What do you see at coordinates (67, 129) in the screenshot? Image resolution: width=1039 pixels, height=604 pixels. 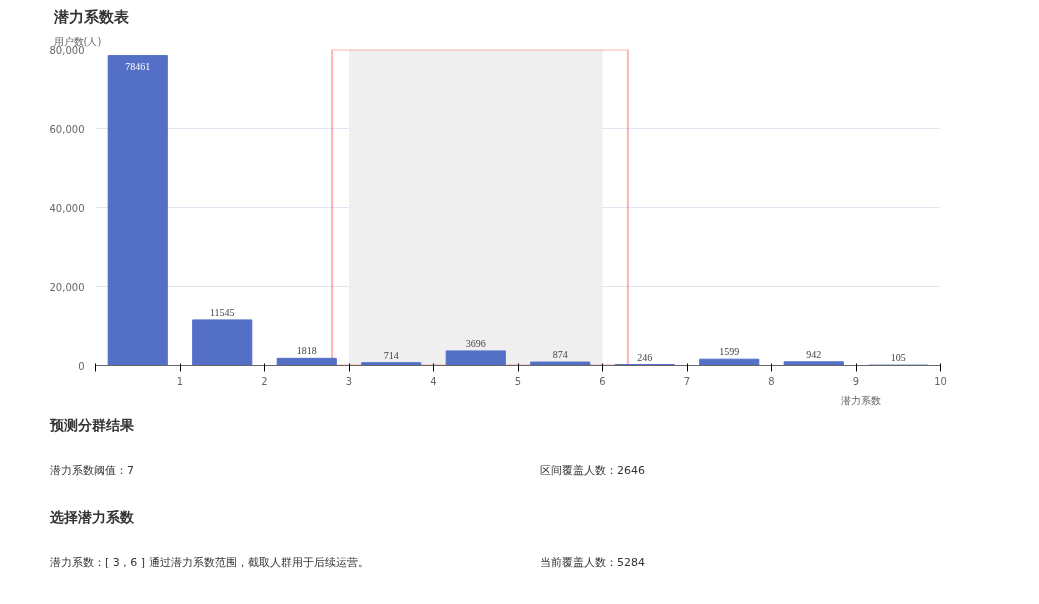 I see `y-tick-label: 60,000` at bounding box center [67, 129].